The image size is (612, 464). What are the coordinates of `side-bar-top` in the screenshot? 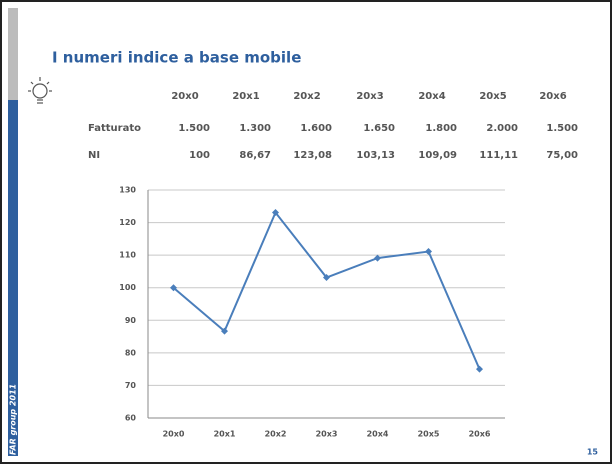 It's located at (13, 54).